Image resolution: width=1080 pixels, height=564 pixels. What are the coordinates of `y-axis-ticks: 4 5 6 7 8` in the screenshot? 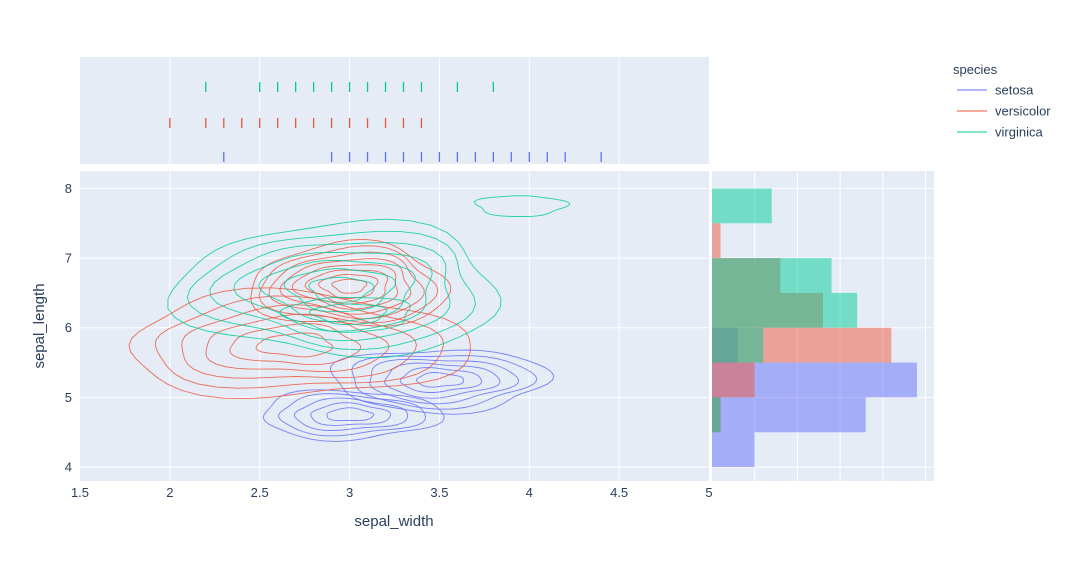 It's located at (68, 328).